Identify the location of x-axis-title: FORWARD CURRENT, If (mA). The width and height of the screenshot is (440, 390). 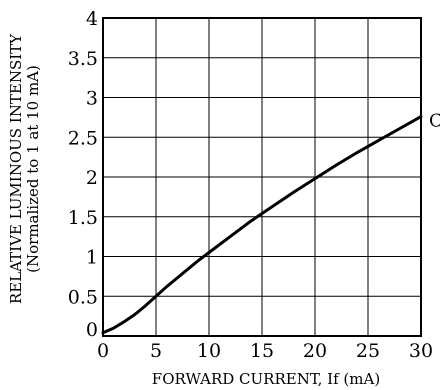
(266, 379).